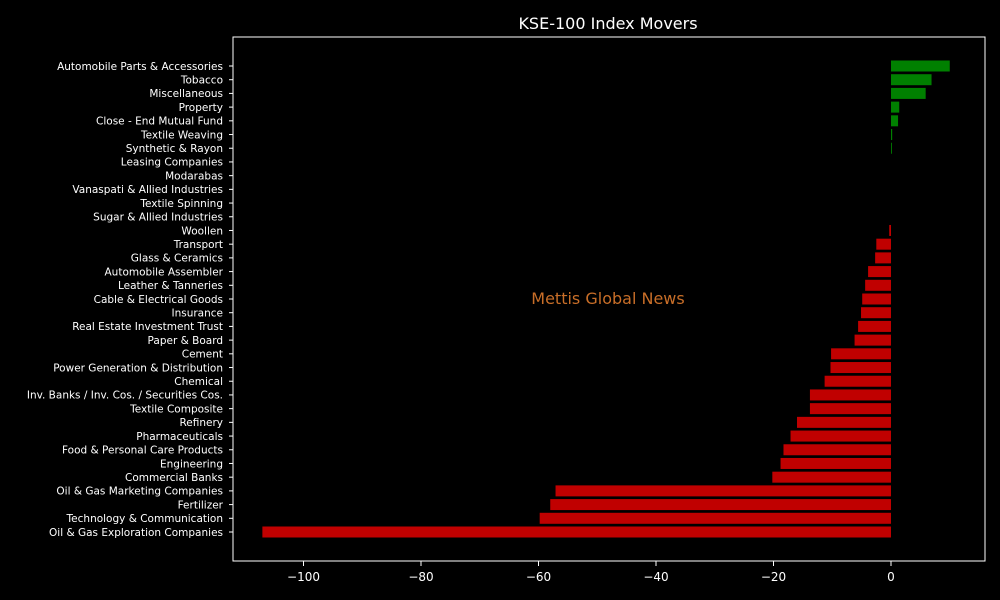  What do you see at coordinates (202, 355) in the screenshot?
I see `category-label: Cement` at bounding box center [202, 355].